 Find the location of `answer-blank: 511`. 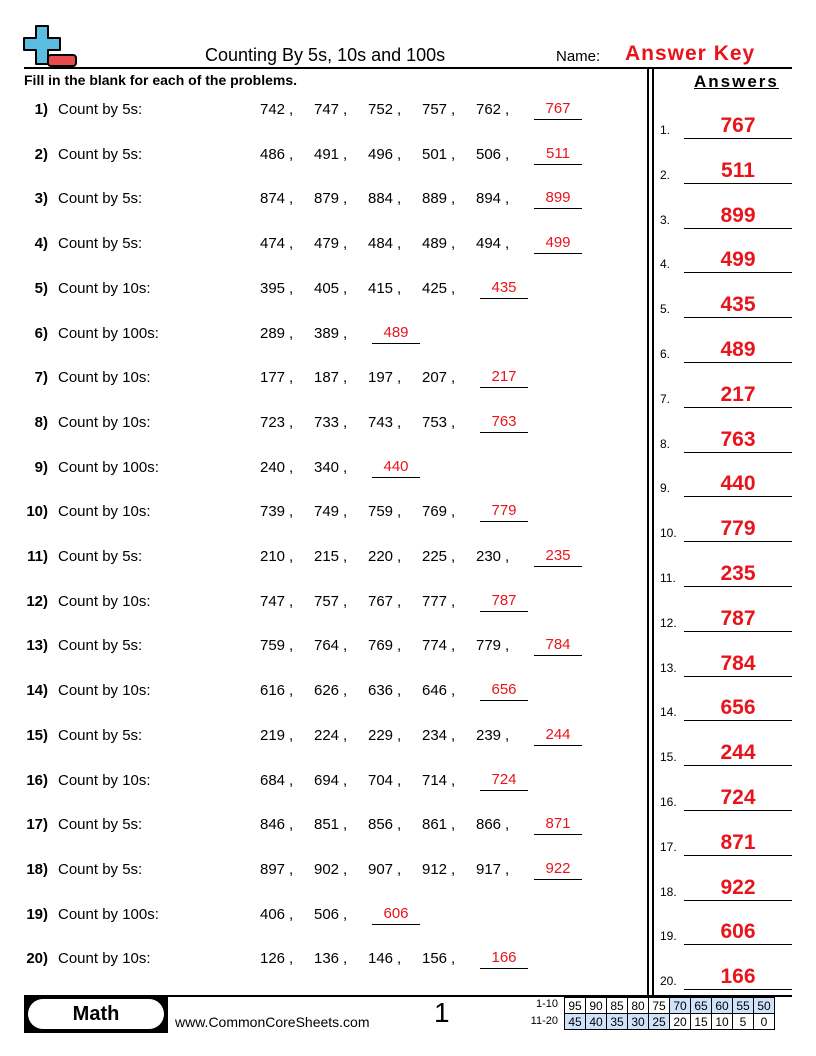

answer-blank: 511 is located at coordinates (558, 155).